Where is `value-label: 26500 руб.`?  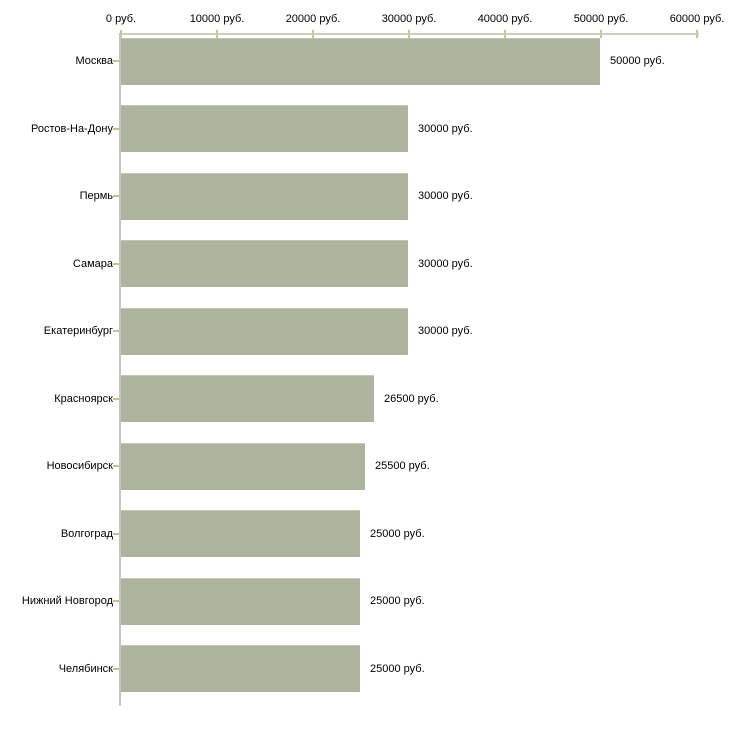
value-label: 26500 руб. is located at coordinates (411, 399).